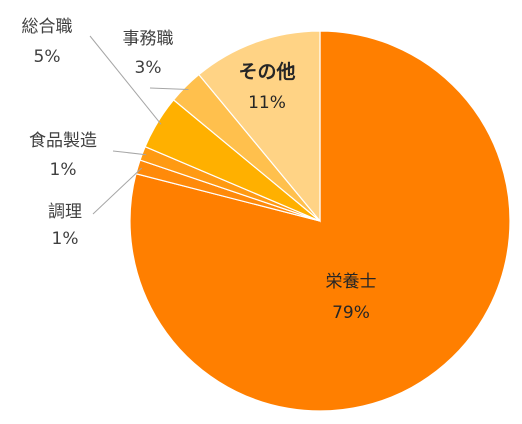 This screenshot has width=522, height=424. What do you see at coordinates (47, 57) in the screenshot?
I see `slice-percent-sogoshoku: 5%` at bounding box center [47, 57].